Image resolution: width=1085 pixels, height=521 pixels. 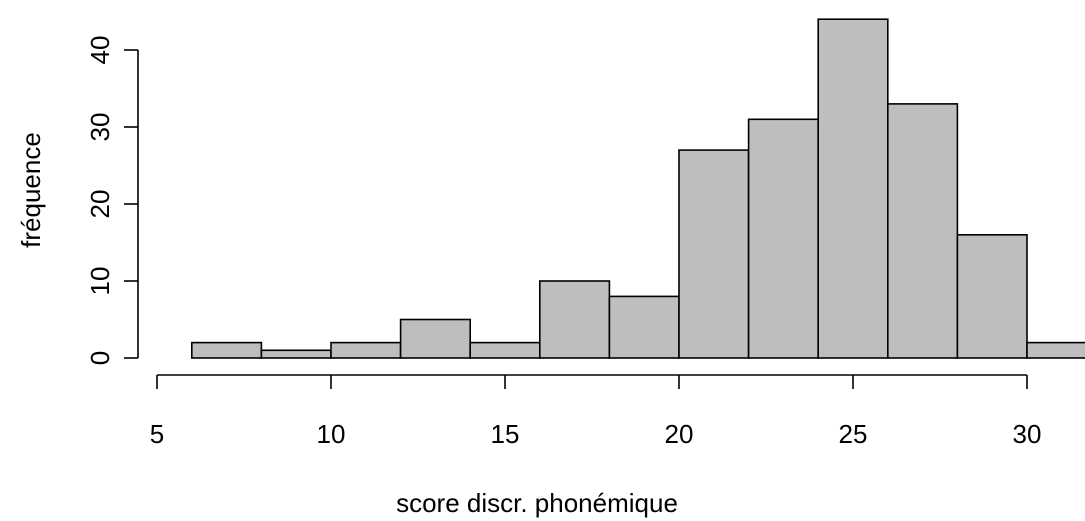 I want to click on x-tick-label-25: 25, so click(x=853, y=434).